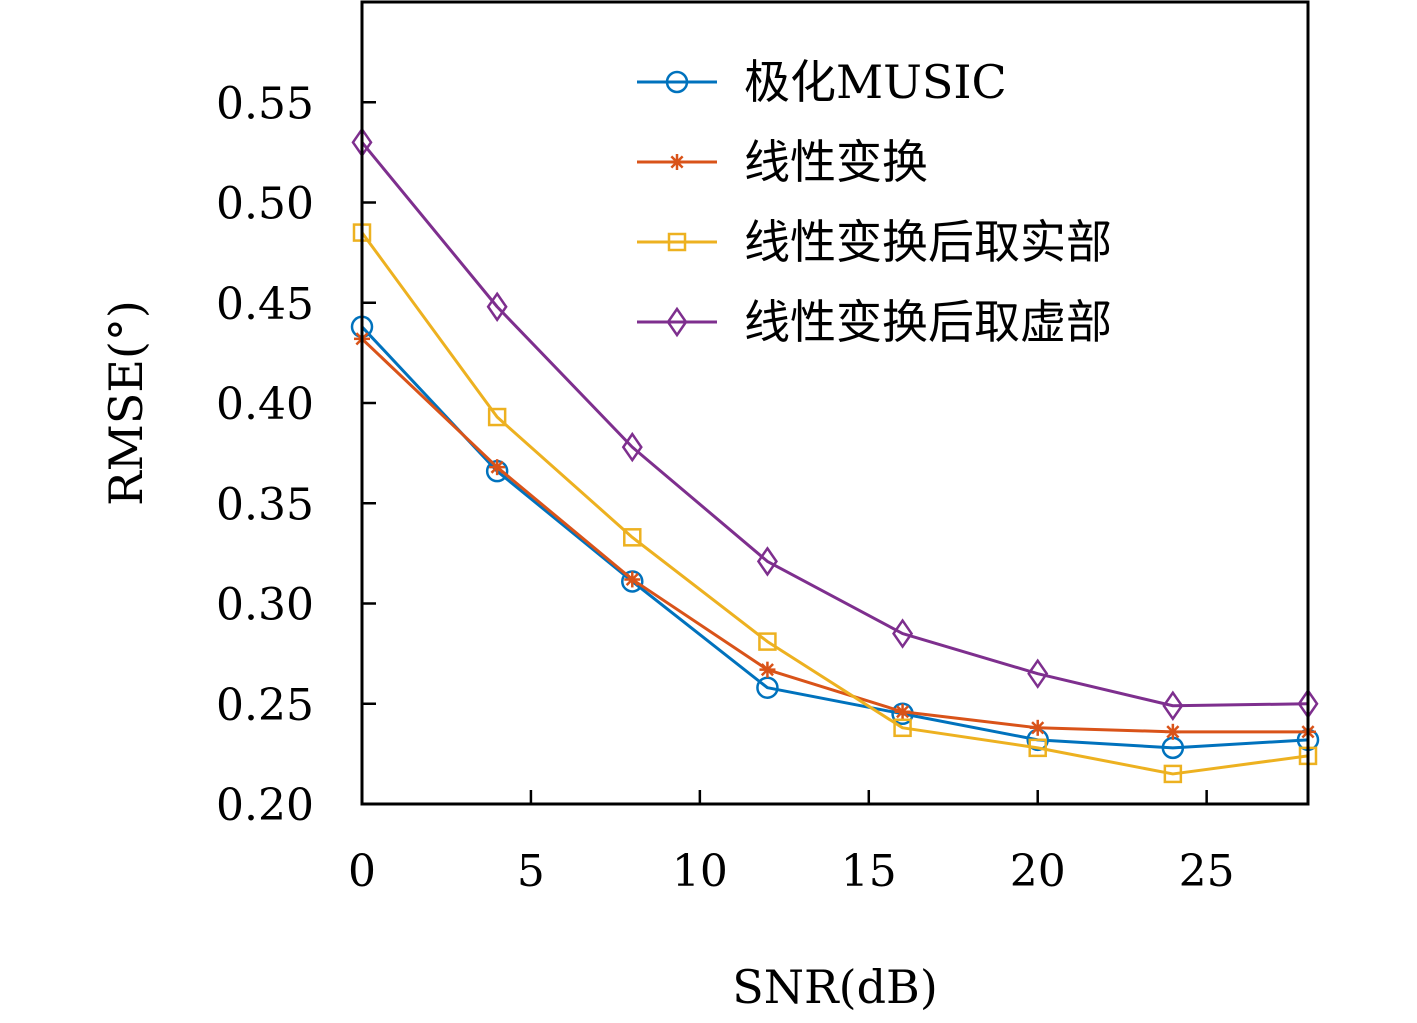 This screenshot has height=1023, width=1417. What do you see at coordinates (265, 404) in the screenshot?
I see `y-tick-label: 0.40` at bounding box center [265, 404].